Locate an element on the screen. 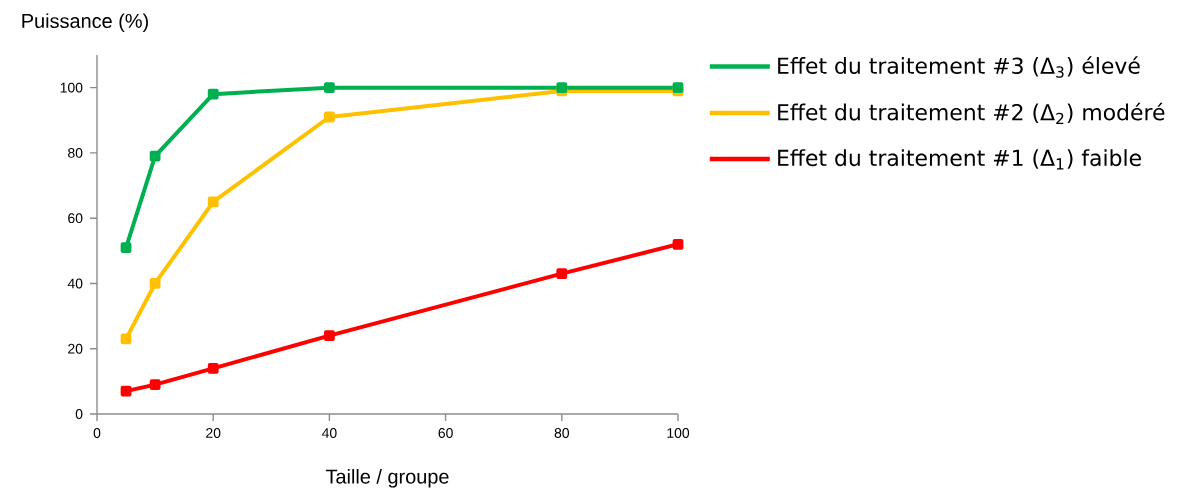  y-tick-label: 60 is located at coordinates (75, 218).